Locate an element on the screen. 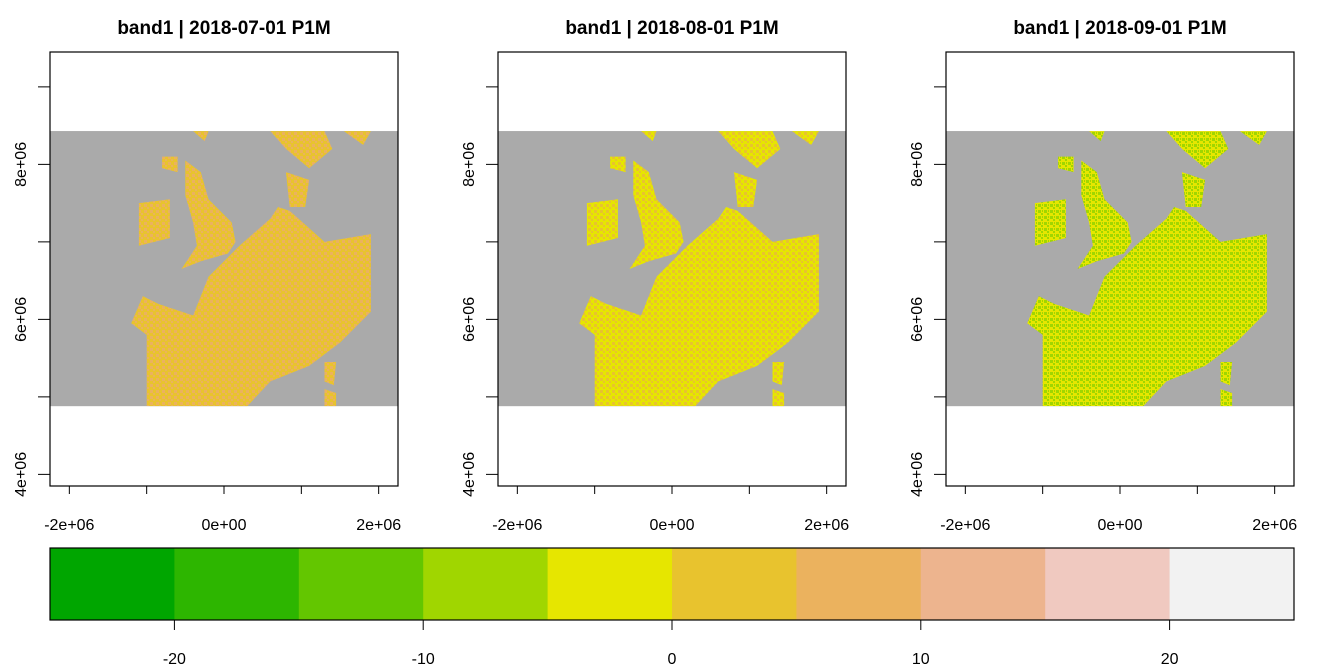 This screenshot has width=1344, height=672. panel-title: band1 | 2018-09-01 P1M is located at coordinates (1119, 28).